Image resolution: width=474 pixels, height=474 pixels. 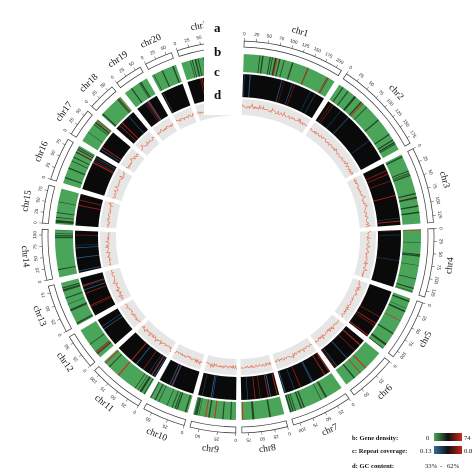 What do you see at coordinates (450, 265) in the screenshot?
I see `chromosome-label: chr4` at bounding box center [450, 265].